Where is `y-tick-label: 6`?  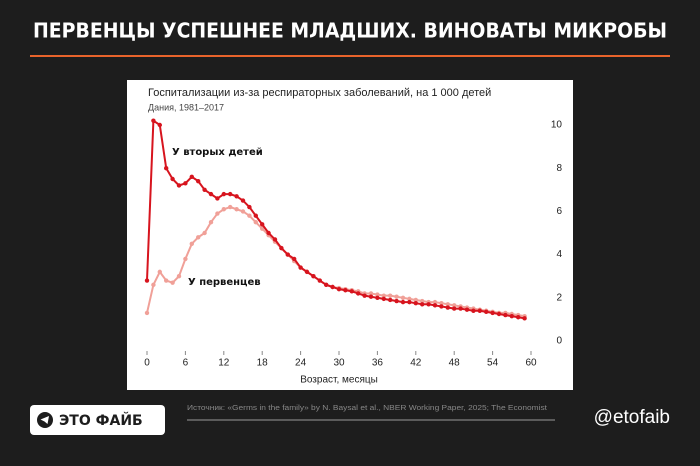
y-tick-label: 6 is located at coordinates (559, 211).